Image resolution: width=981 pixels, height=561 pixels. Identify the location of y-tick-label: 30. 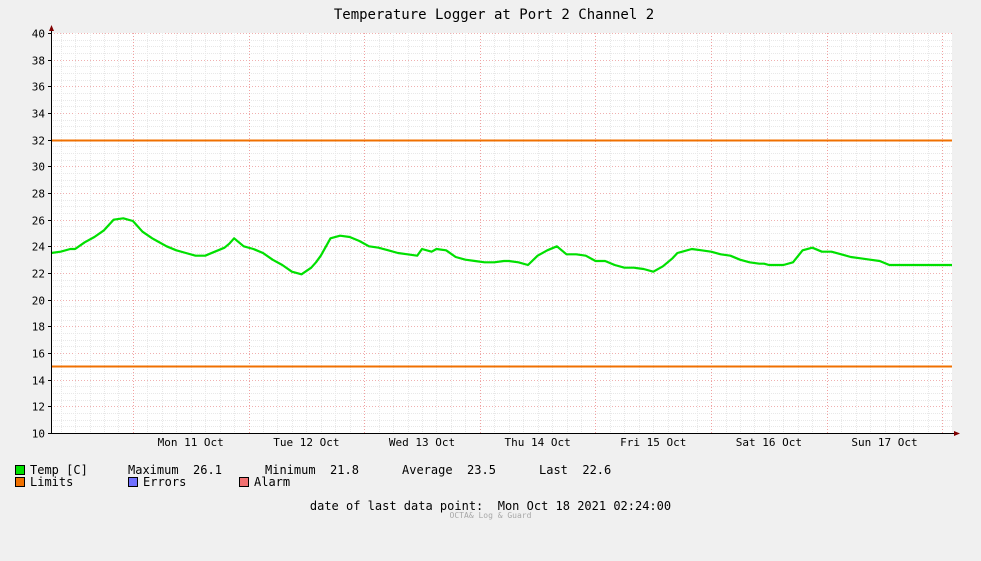
(38, 167).